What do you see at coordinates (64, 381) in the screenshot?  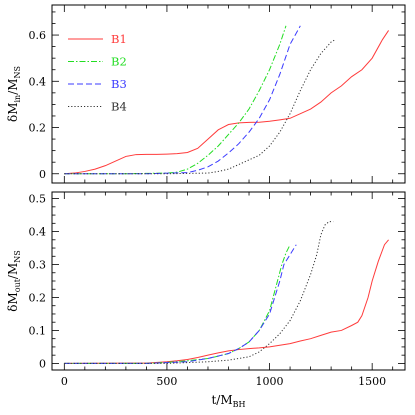 I see `x-tick-label: 0` at bounding box center [64, 381].